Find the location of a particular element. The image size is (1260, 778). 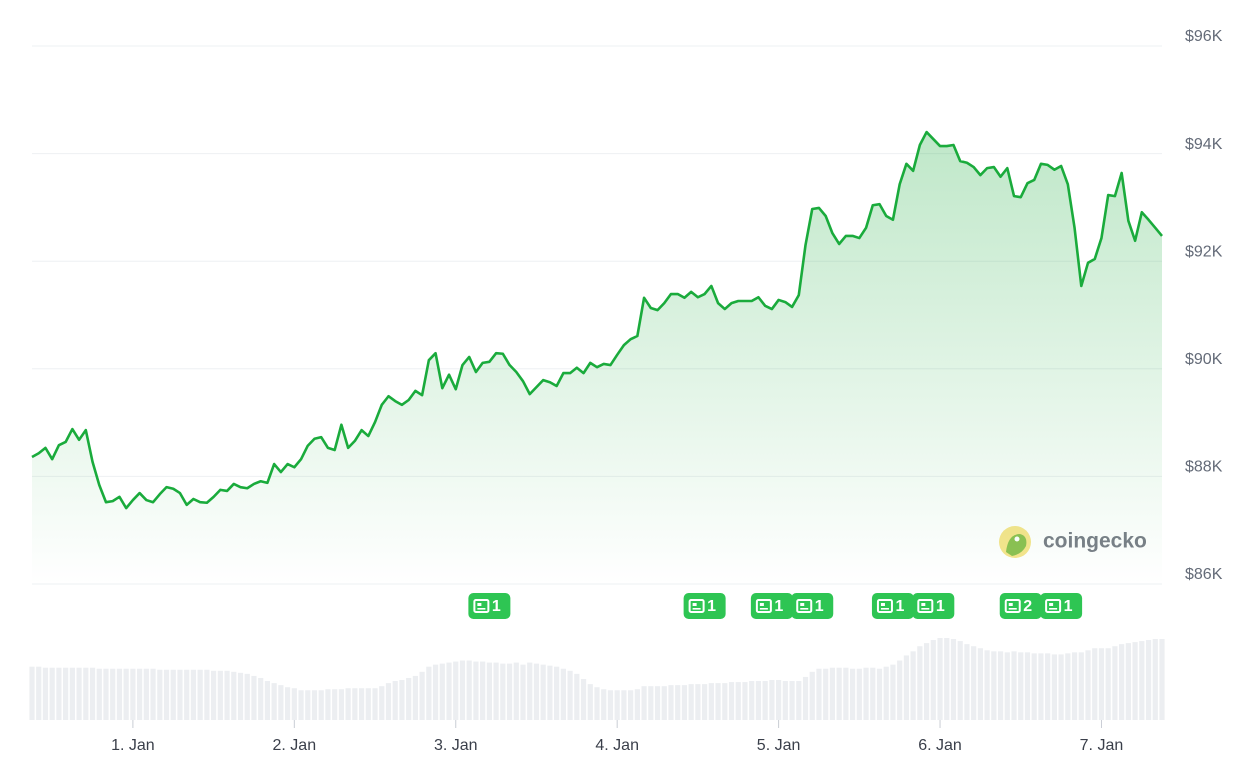

news-badges: 1 1 1 1 1 1 2 1 is located at coordinates (775, 606).